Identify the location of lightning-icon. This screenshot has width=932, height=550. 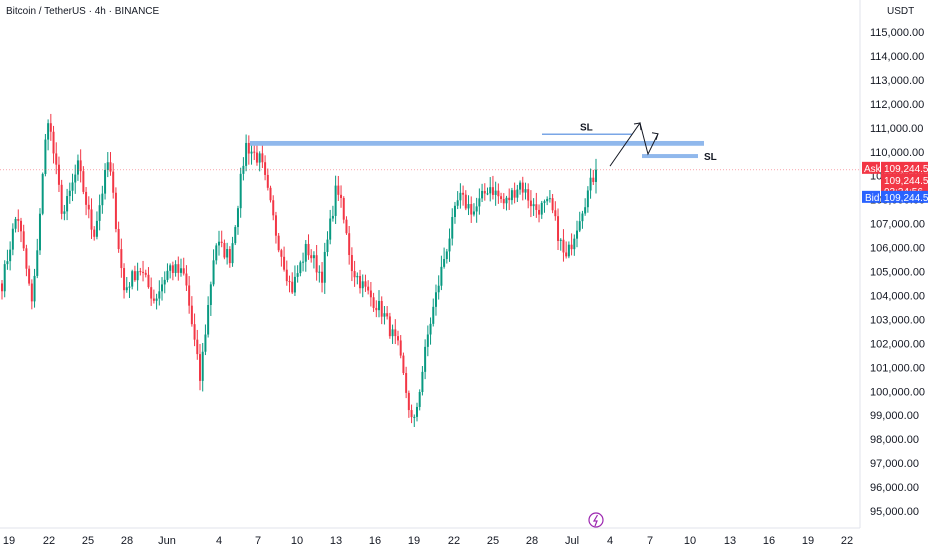
(595, 520).